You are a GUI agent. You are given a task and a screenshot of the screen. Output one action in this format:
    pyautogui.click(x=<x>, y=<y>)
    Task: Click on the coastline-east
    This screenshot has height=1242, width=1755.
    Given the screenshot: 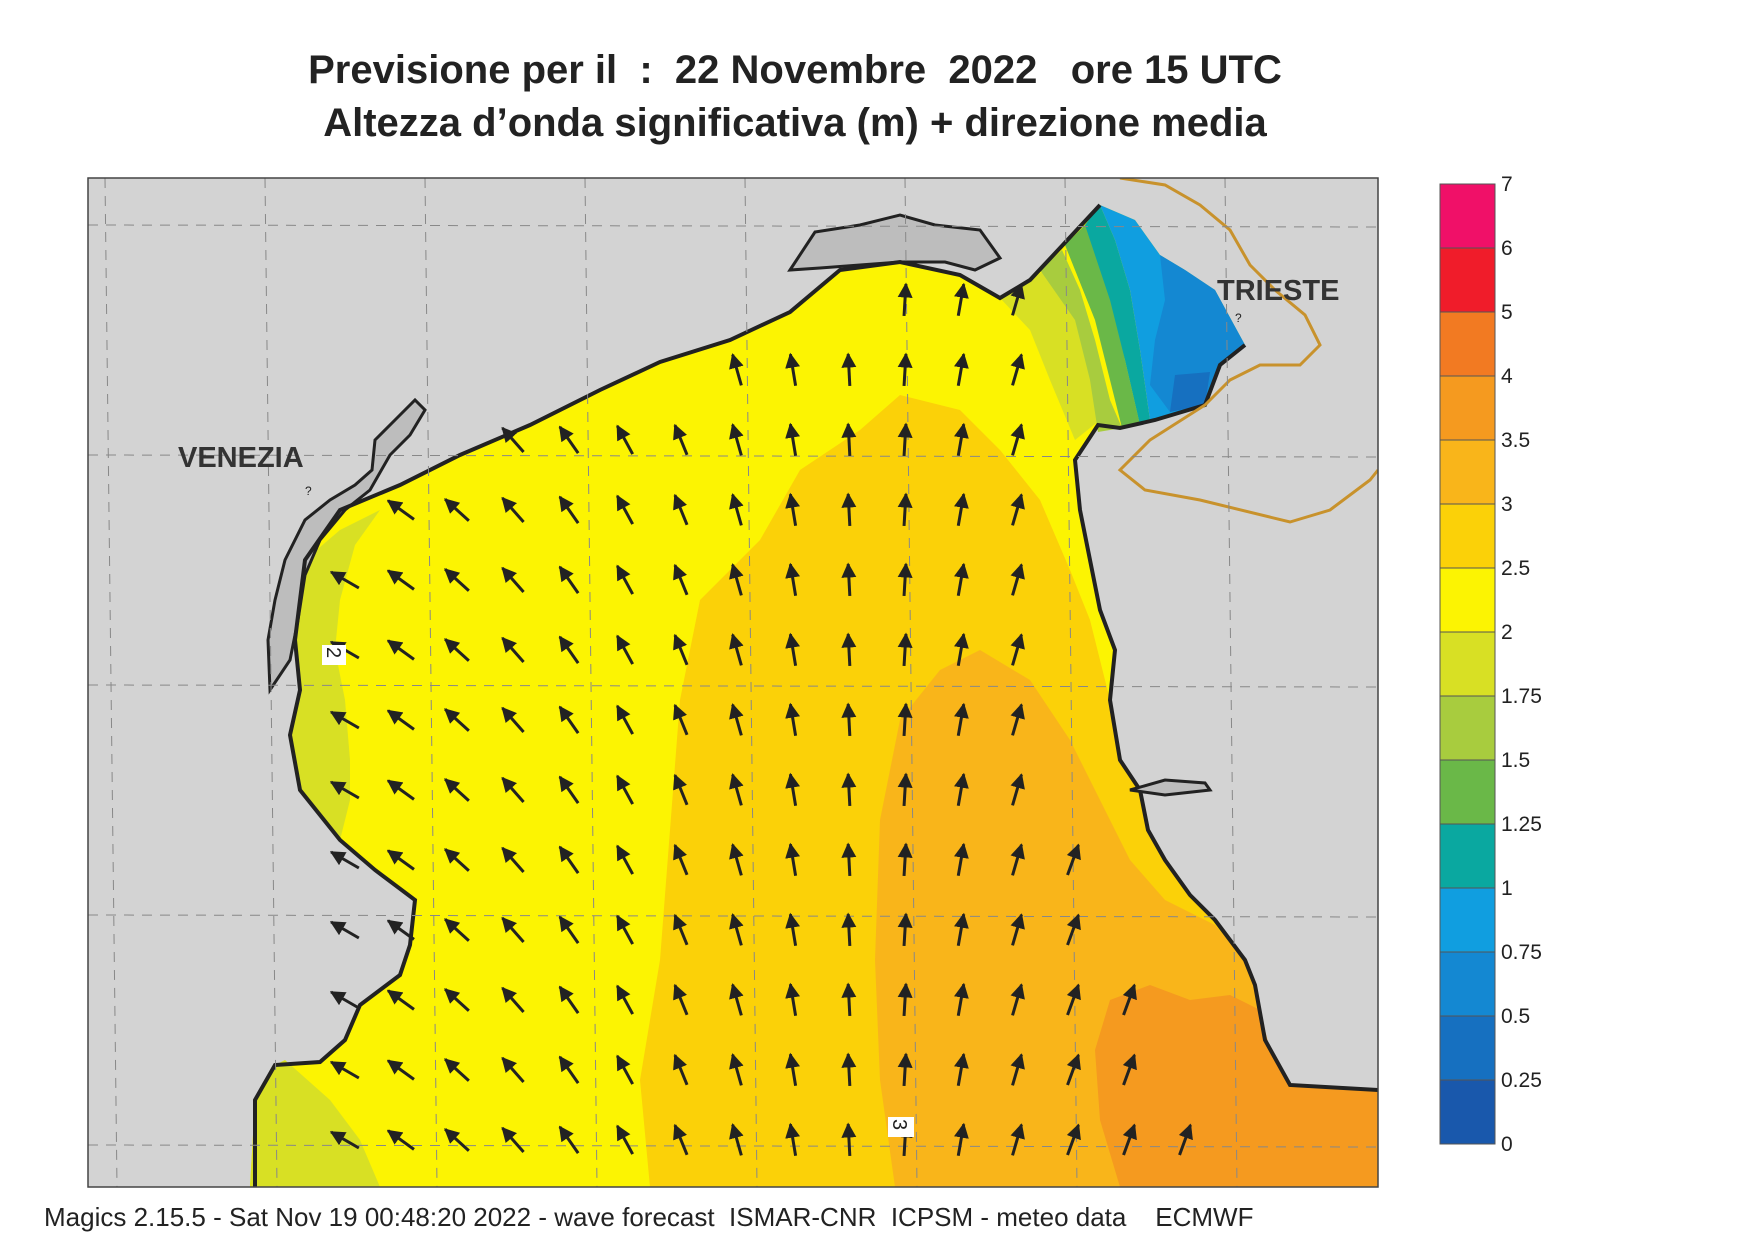 What is the action you would take?
    pyautogui.click(x=1225, y=717)
    